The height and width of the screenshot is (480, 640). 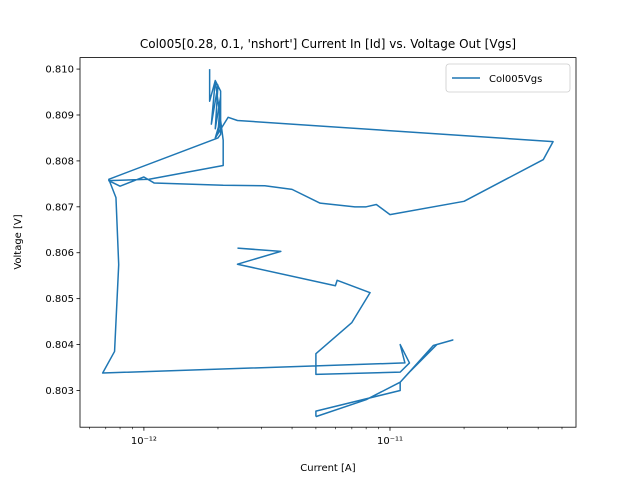 What do you see at coordinates (515, 79) in the screenshot?
I see `legend-label: Col005Vgs` at bounding box center [515, 79].